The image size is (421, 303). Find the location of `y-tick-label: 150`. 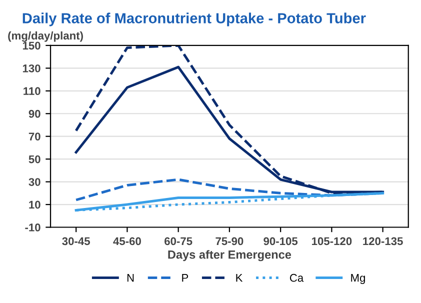

y-tick-label: 150 is located at coordinates (31, 46).